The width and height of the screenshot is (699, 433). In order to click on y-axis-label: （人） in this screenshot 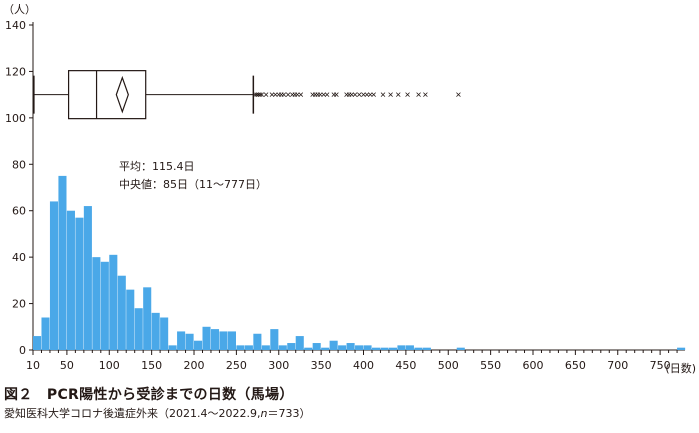, I will do `click(19, 9)`.